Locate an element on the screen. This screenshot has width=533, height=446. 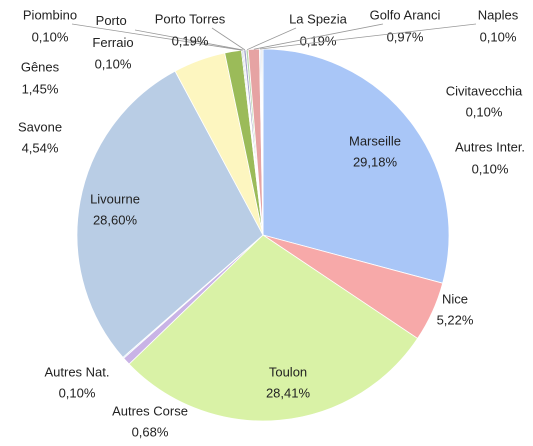
slice-label: Gênes is located at coordinates (40, 66).